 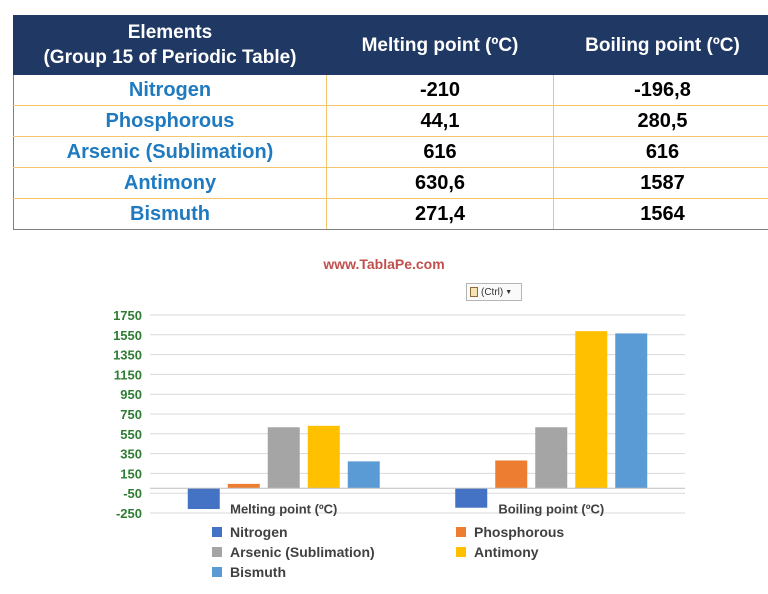 I want to click on y-tick-label: -250, so click(x=129, y=513).